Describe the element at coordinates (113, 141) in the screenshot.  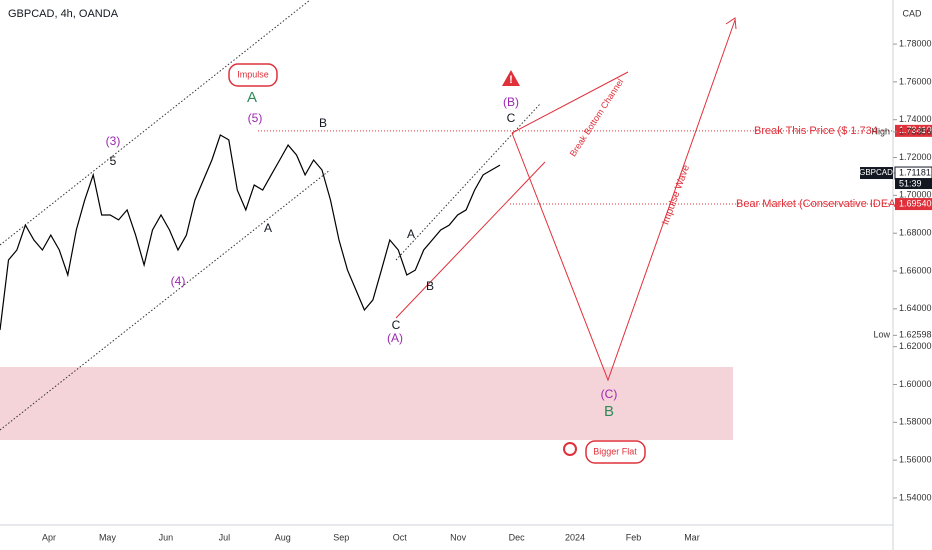
I see `wave-label: (3)` at that location.